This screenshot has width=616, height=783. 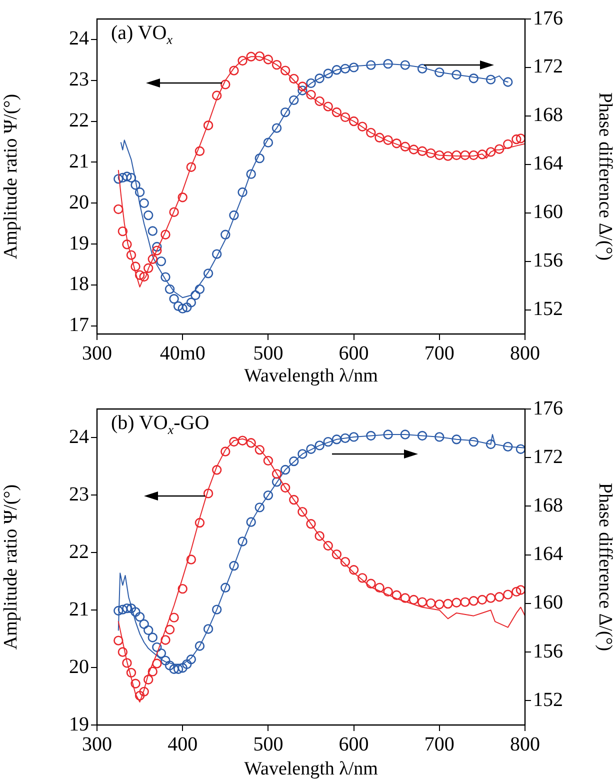 I want to click on y-tick-label: 23, so click(x=79, y=494).